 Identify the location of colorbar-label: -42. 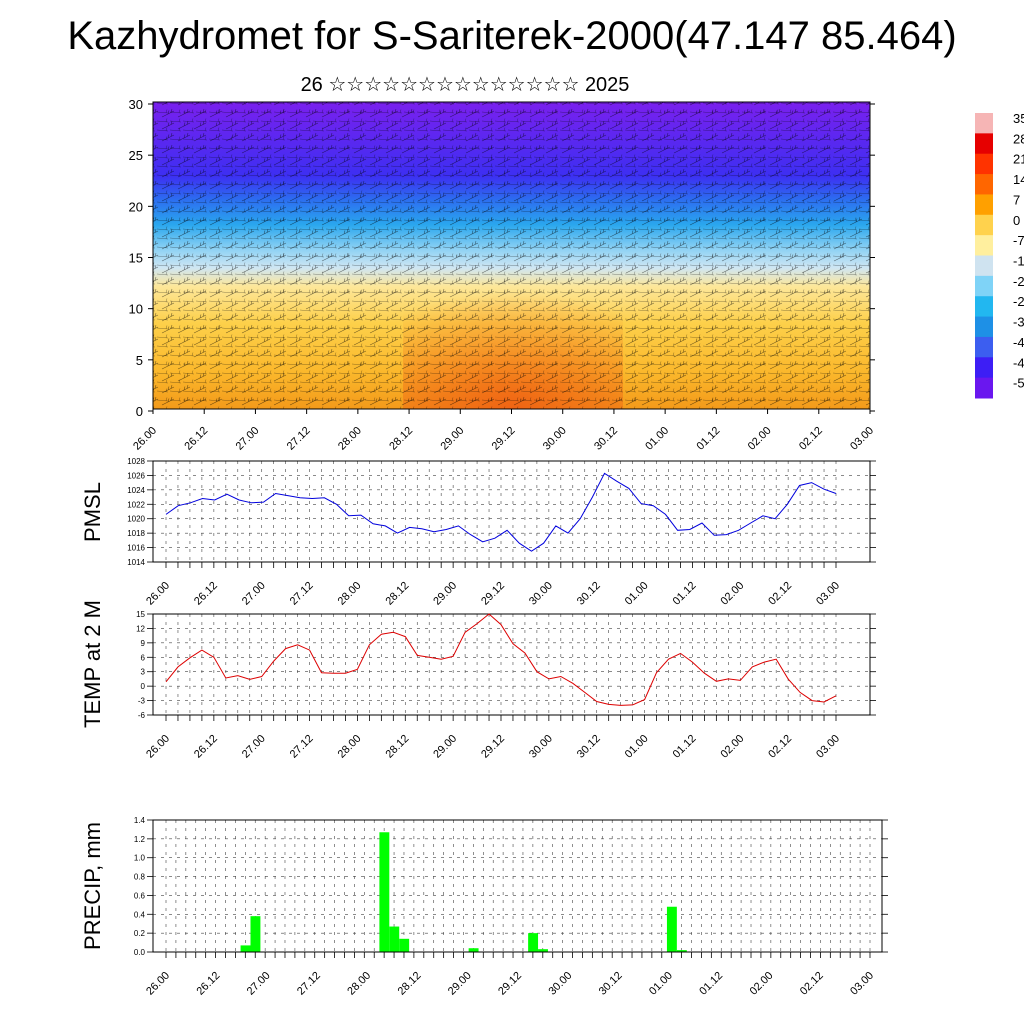
(1018, 342).